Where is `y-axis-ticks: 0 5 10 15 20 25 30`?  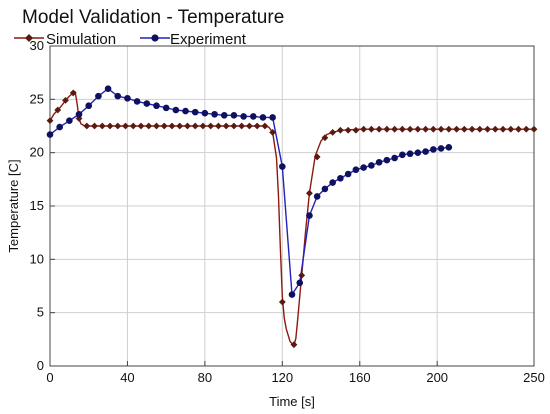 y-axis-ticks: 0 5 10 15 20 25 30 is located at coordinates (42, 205).